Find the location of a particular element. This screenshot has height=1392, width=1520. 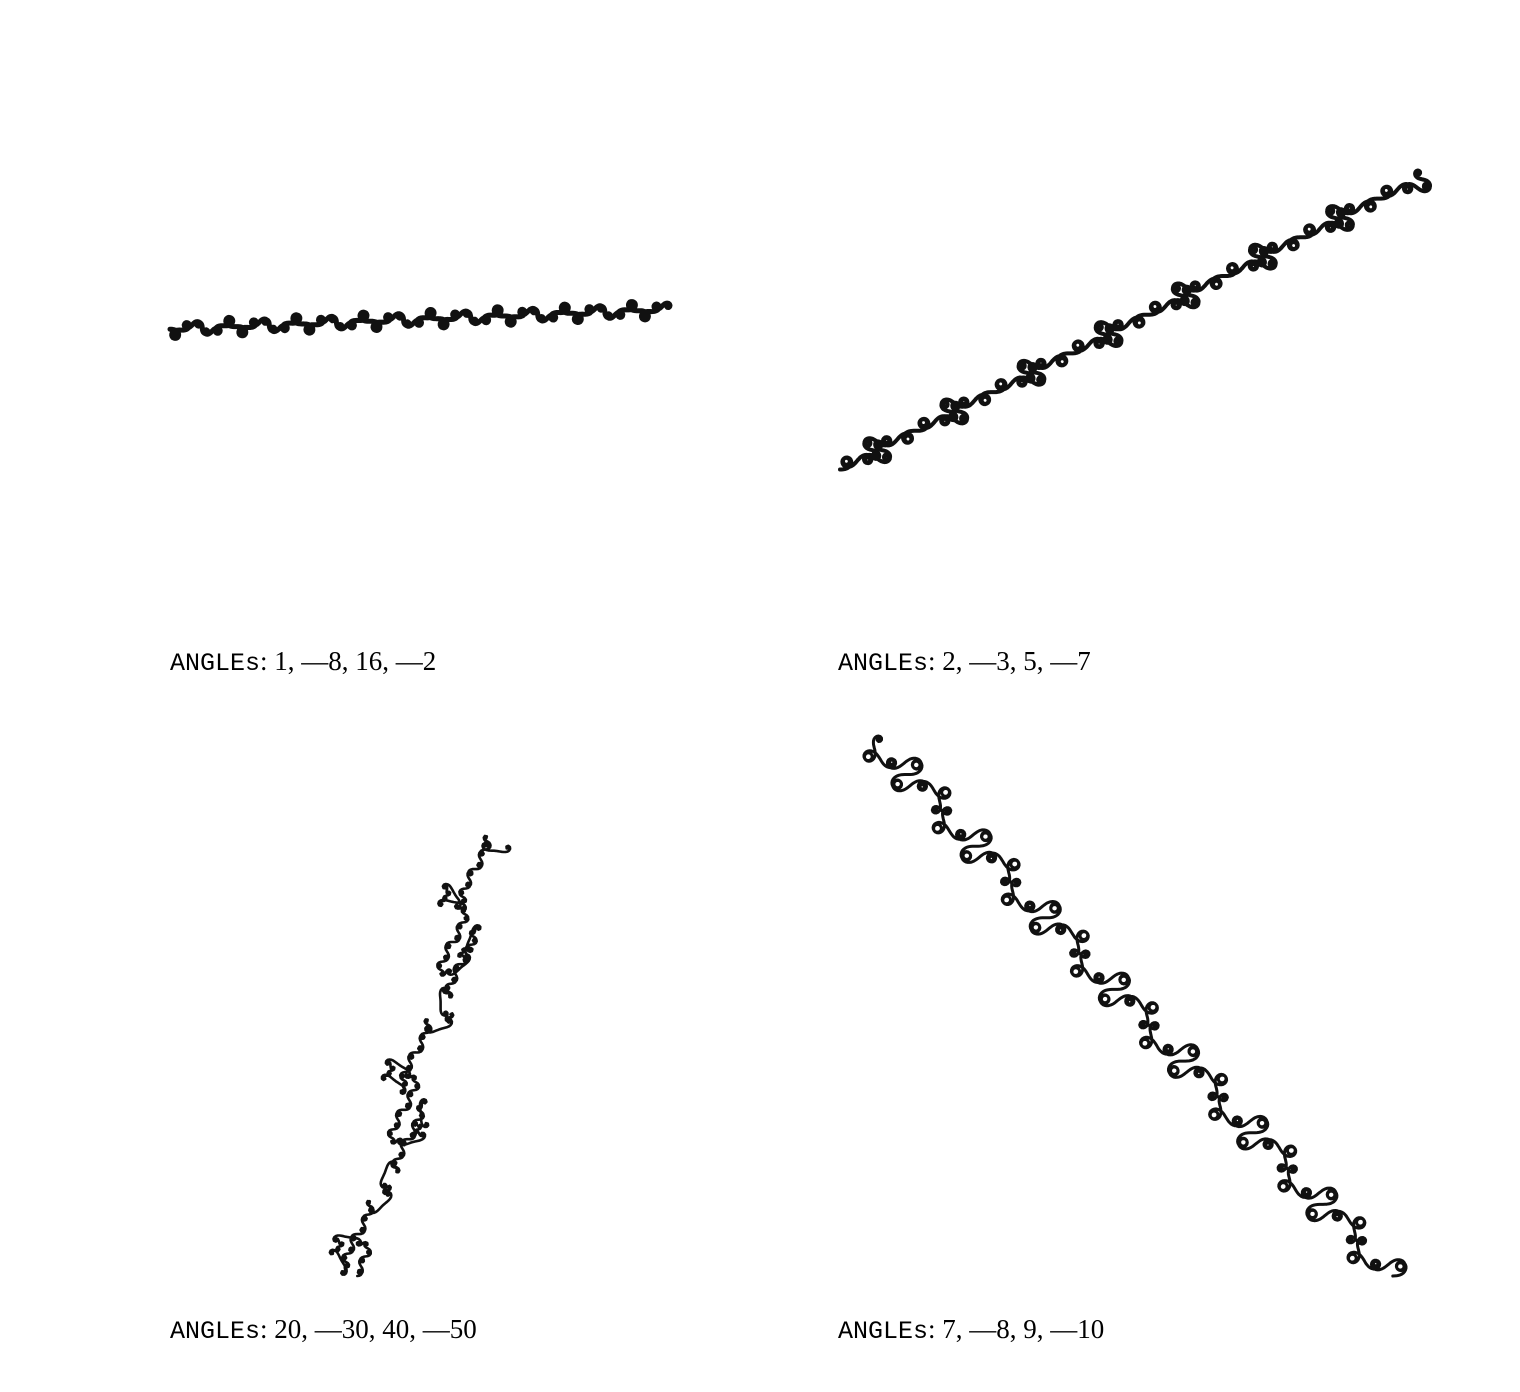

caption-2: ANGLEs: 2, —3, 5, —7 is located at coordinates (964, 662).